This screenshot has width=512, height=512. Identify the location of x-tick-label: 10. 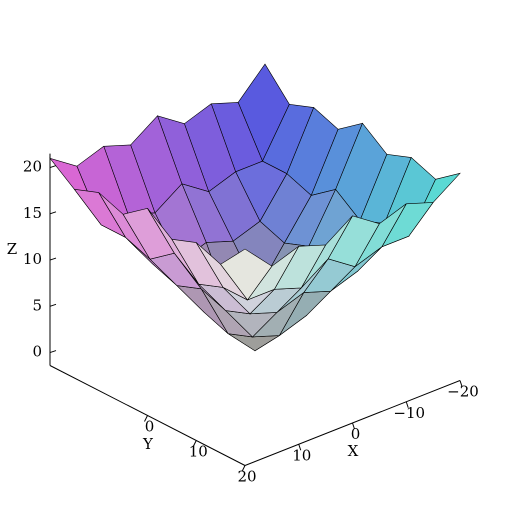
(301, 455).